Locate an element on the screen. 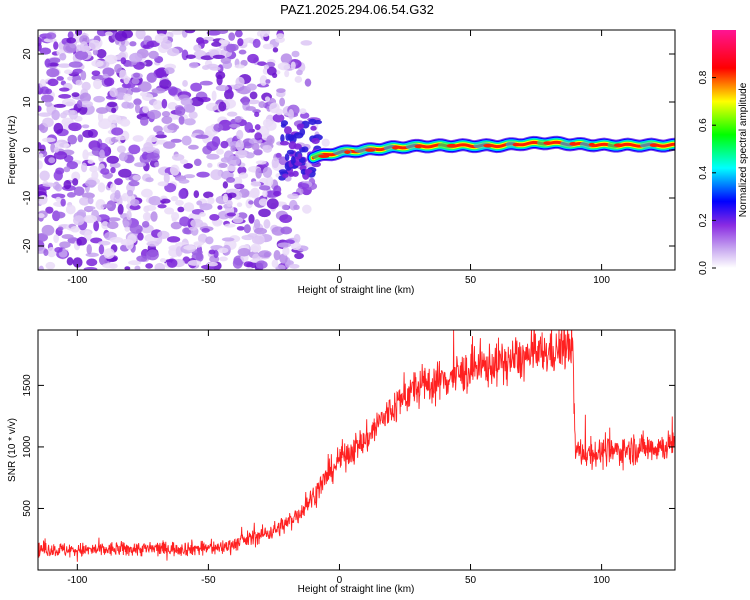 This screenshot has height=600, width=750. colorbar-label: Normalized spectral amplitude is located at coordinates (743, 149).